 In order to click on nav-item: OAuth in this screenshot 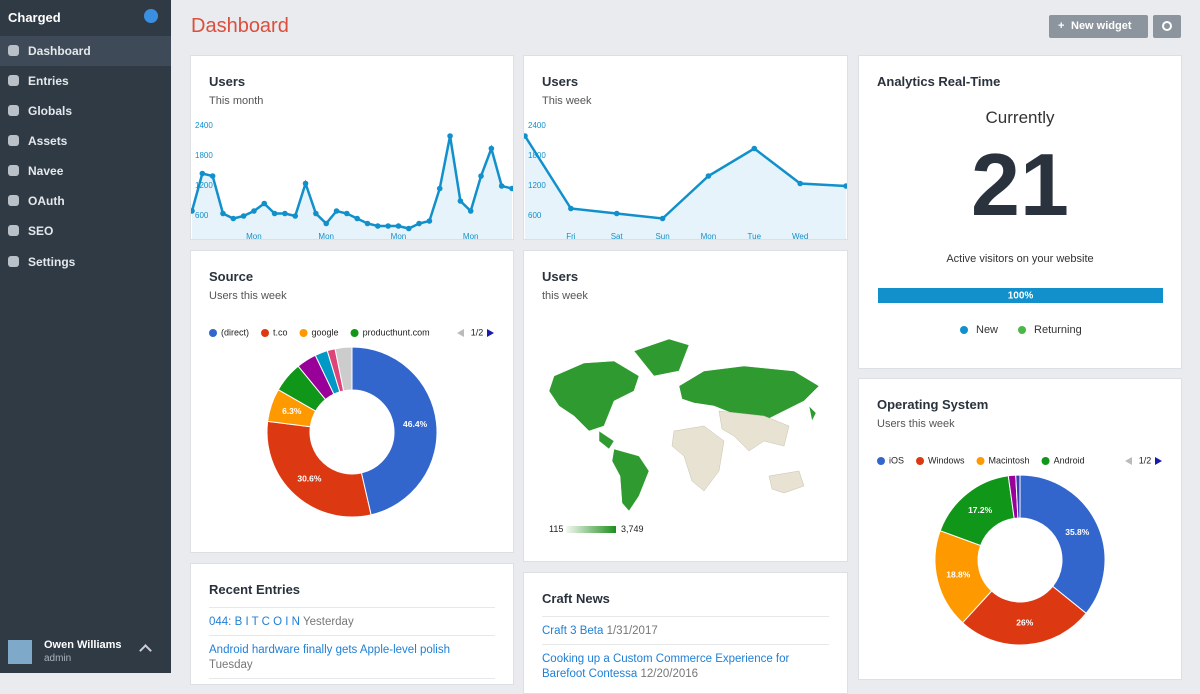, I will do `click(85, 201)`.